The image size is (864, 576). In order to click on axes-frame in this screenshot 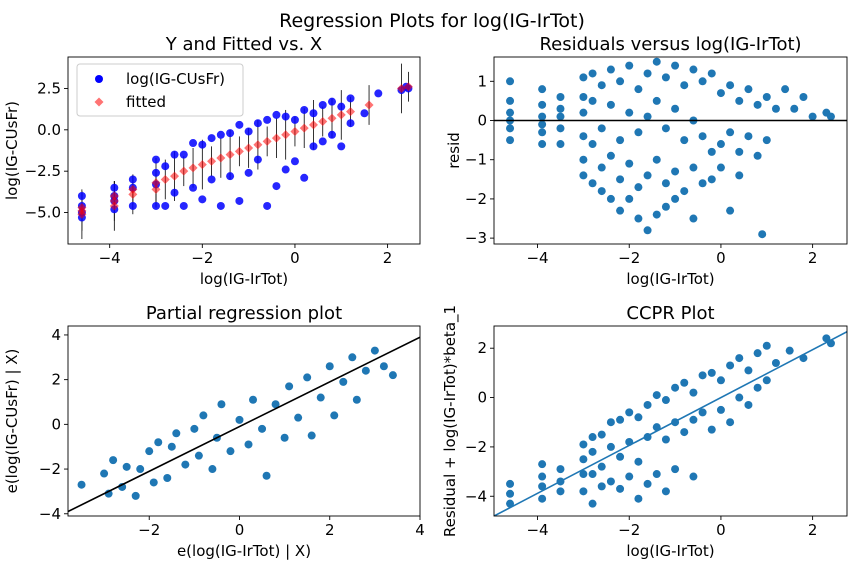, I will do `click(670, 421)`.